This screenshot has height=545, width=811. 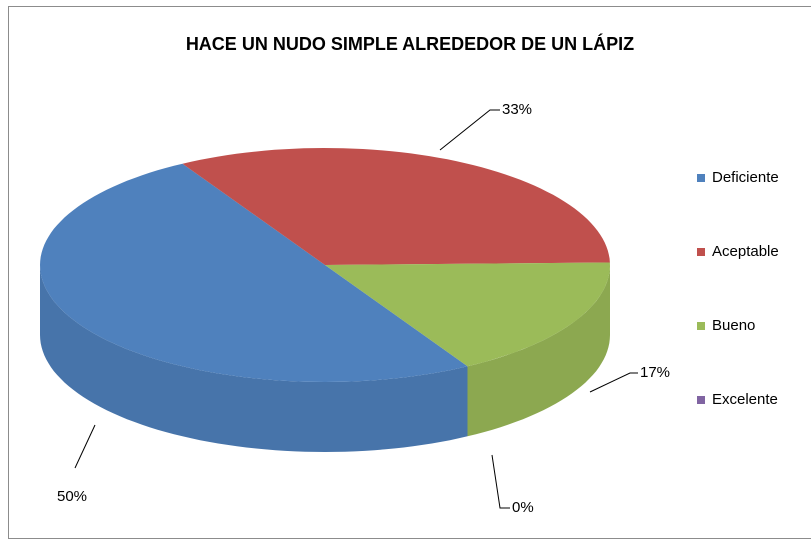 What do you see at coordinates (745, 399) in the screenshot?
I see `legend-label: Excelente` at bounding box center [745, 399].